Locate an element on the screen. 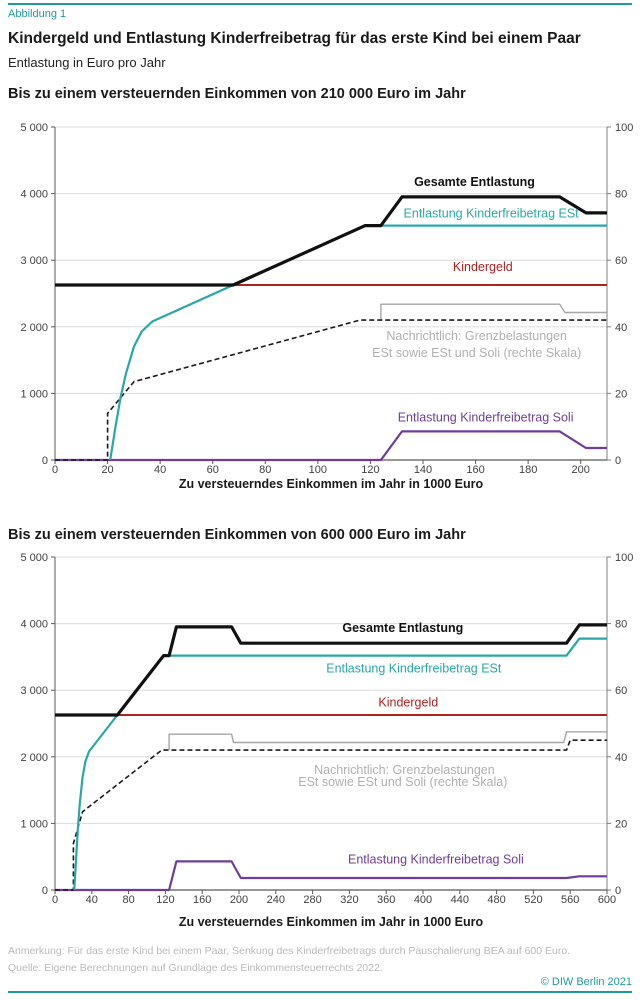 The image size is (640, 1000). bottom-rule is located at coordinates (320, 992).